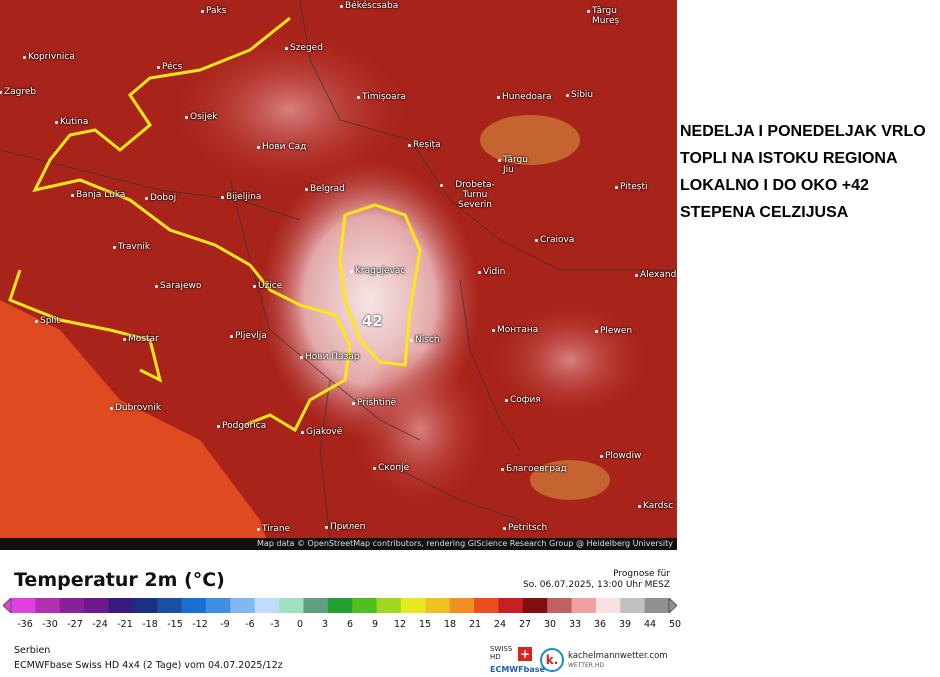 This screenshot has width=940, height=677. What do you see at coordinates (330, 357) in the screenshot?
I see `city-label: Нови Пазар` at bounding box center [330, 357].